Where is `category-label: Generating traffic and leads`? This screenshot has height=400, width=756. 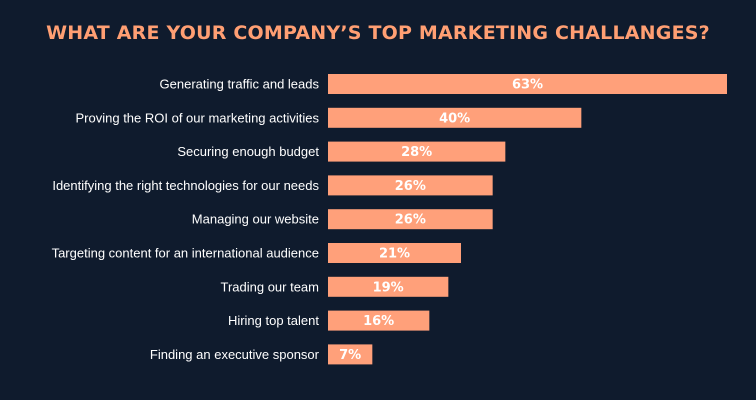
category-label: Generating traffic and leads is located at coordinates (240, 84).